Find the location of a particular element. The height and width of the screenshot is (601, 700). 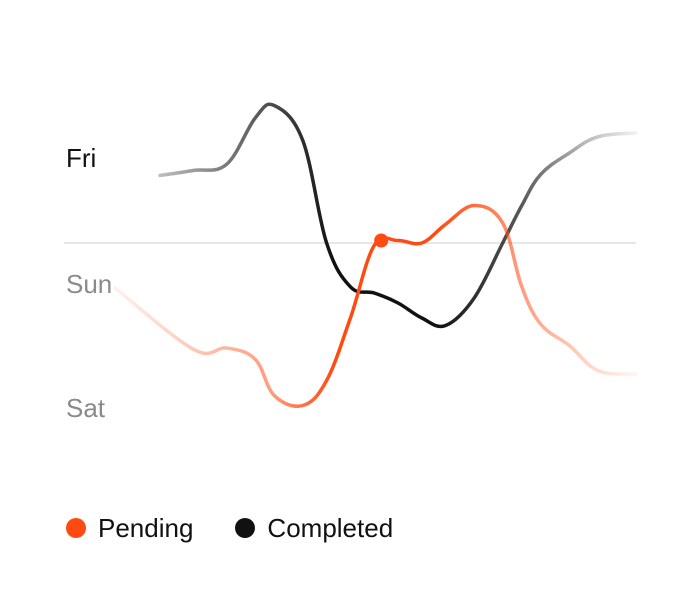

legend-label-pending: Pending is located at coordinates (146, 528).